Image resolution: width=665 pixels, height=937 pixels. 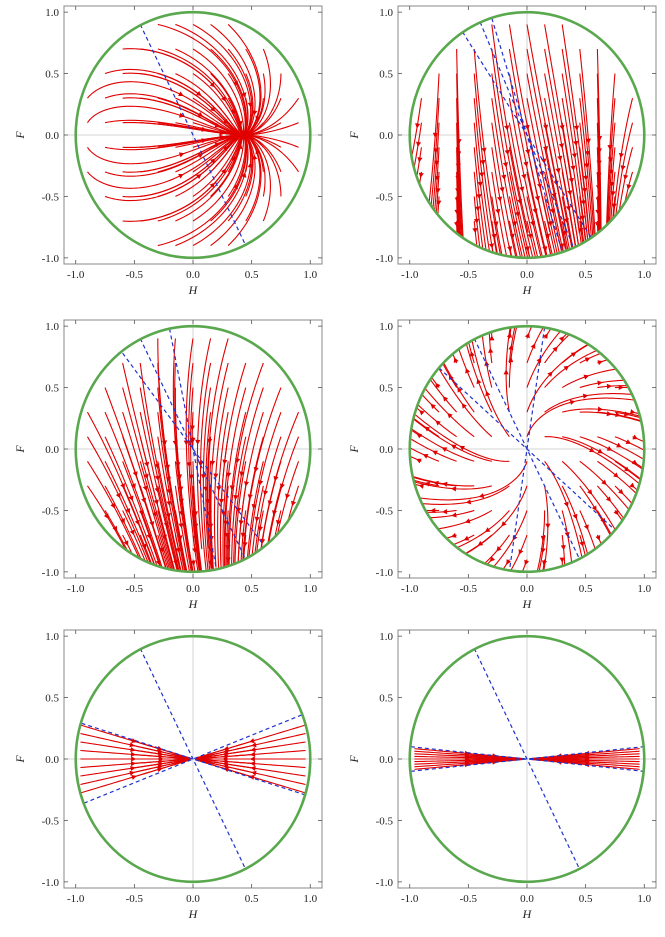 I want to click on y-tick-label: 1.0, so click(x=52, y=637).